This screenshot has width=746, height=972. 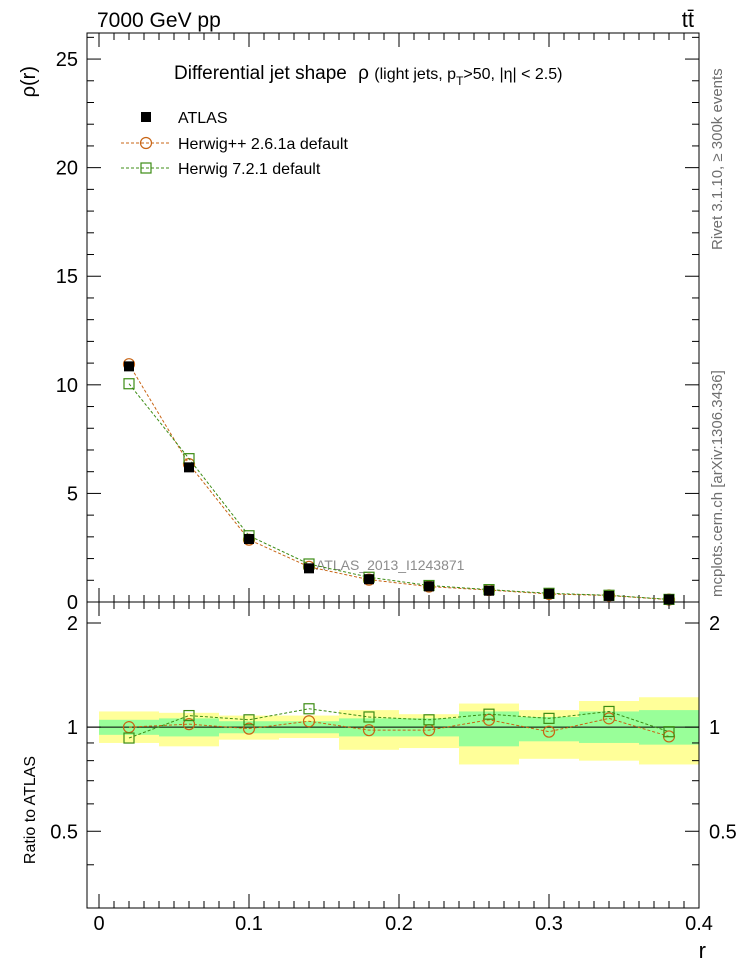 I want to click on x-axis-label: r, so click(x=702, y=950).